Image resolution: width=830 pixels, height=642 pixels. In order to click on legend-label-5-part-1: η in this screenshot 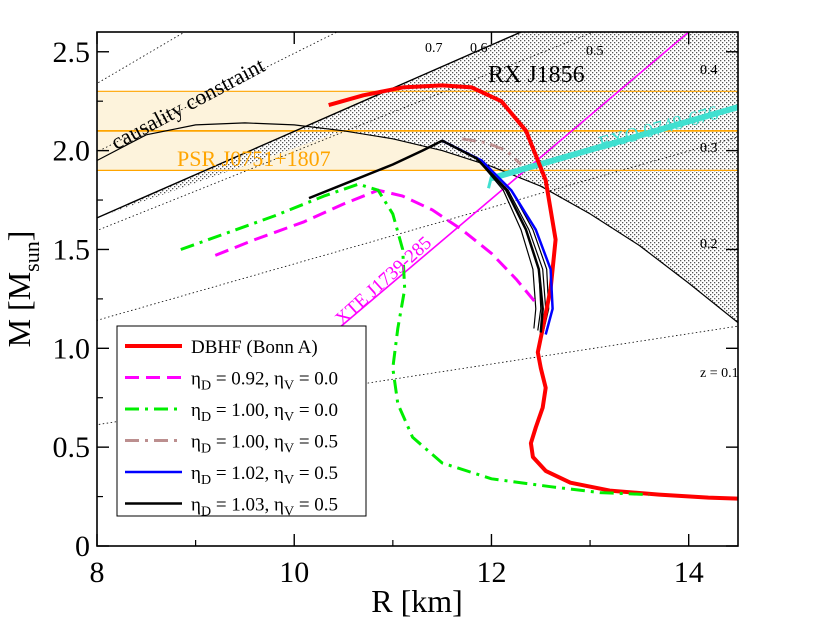, I will do `click(196, 473)`.